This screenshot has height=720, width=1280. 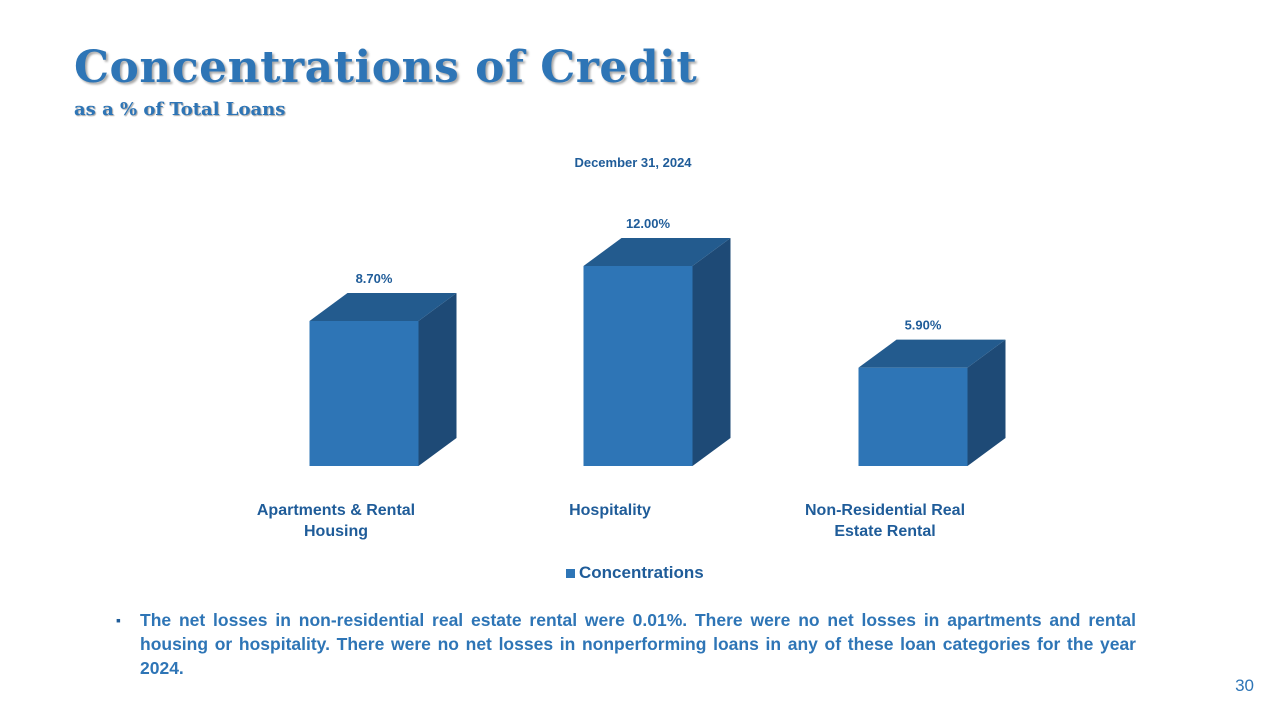 What do you see at coordinates (336, 510) in the screenshot?
I see `category-label: Apartments & Rental` at bounding box center [336, 510].